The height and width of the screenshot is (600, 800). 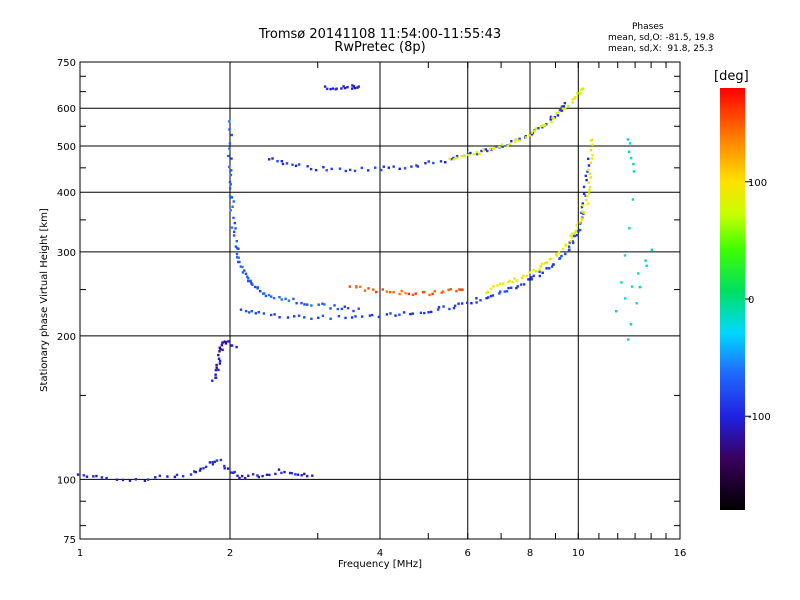 I want to click on phase-colorbar: 100 0 -100, so click(x=745, y=299).